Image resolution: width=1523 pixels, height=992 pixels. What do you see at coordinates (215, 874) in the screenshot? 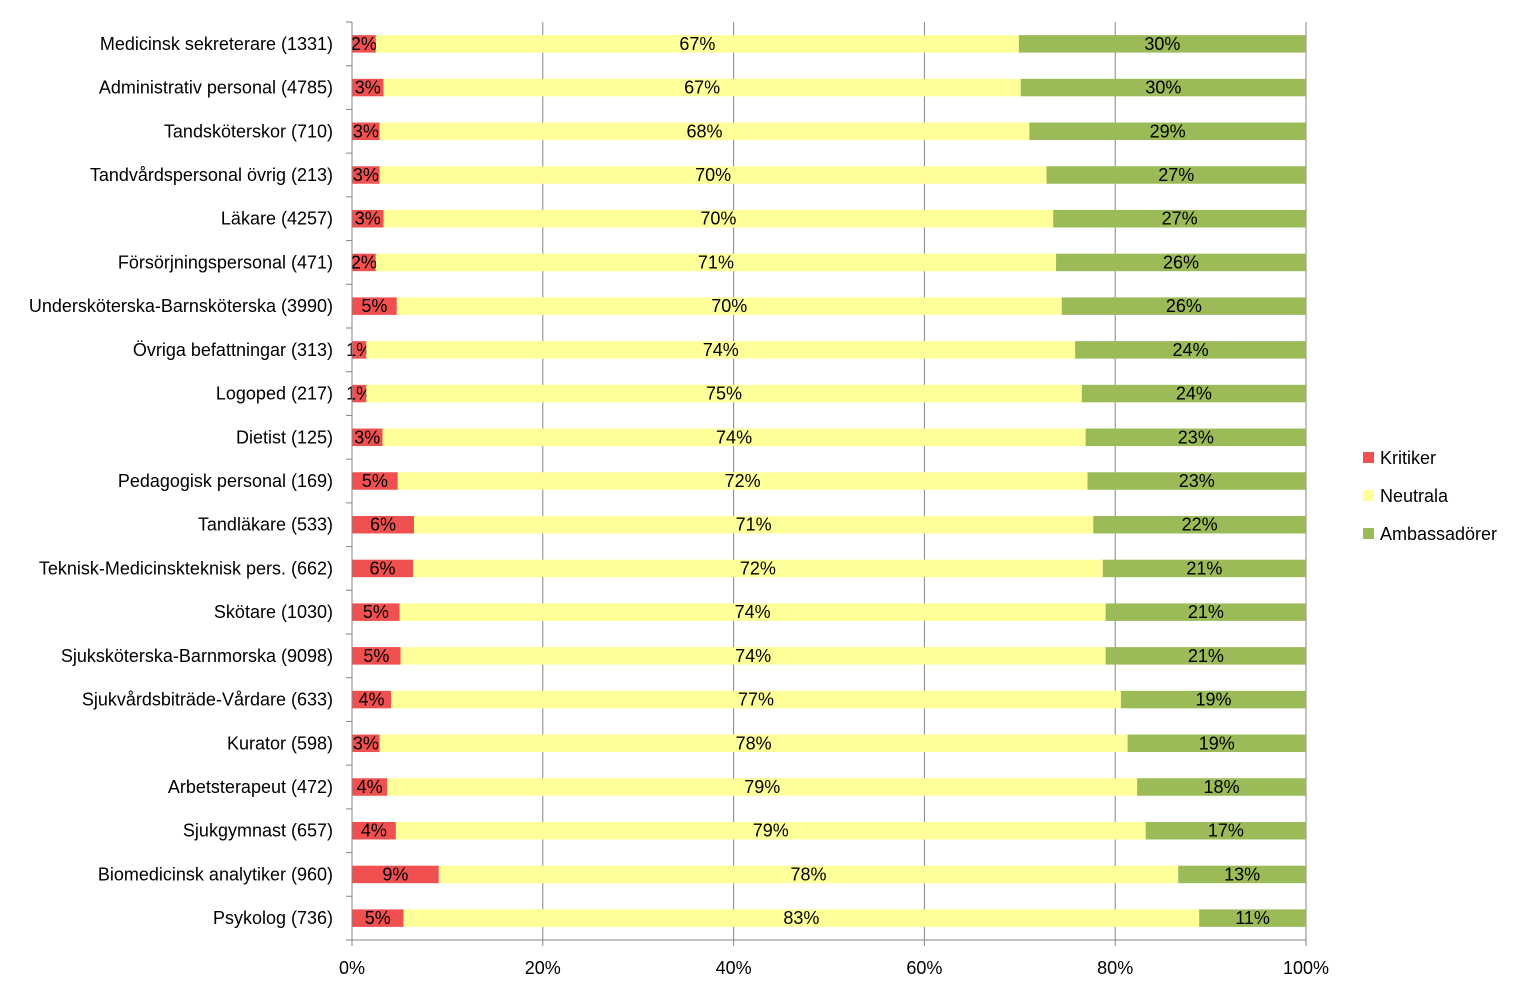
I see `category-label: Biomedicinsk analytiker (960)` at bounding box center [215, 874].